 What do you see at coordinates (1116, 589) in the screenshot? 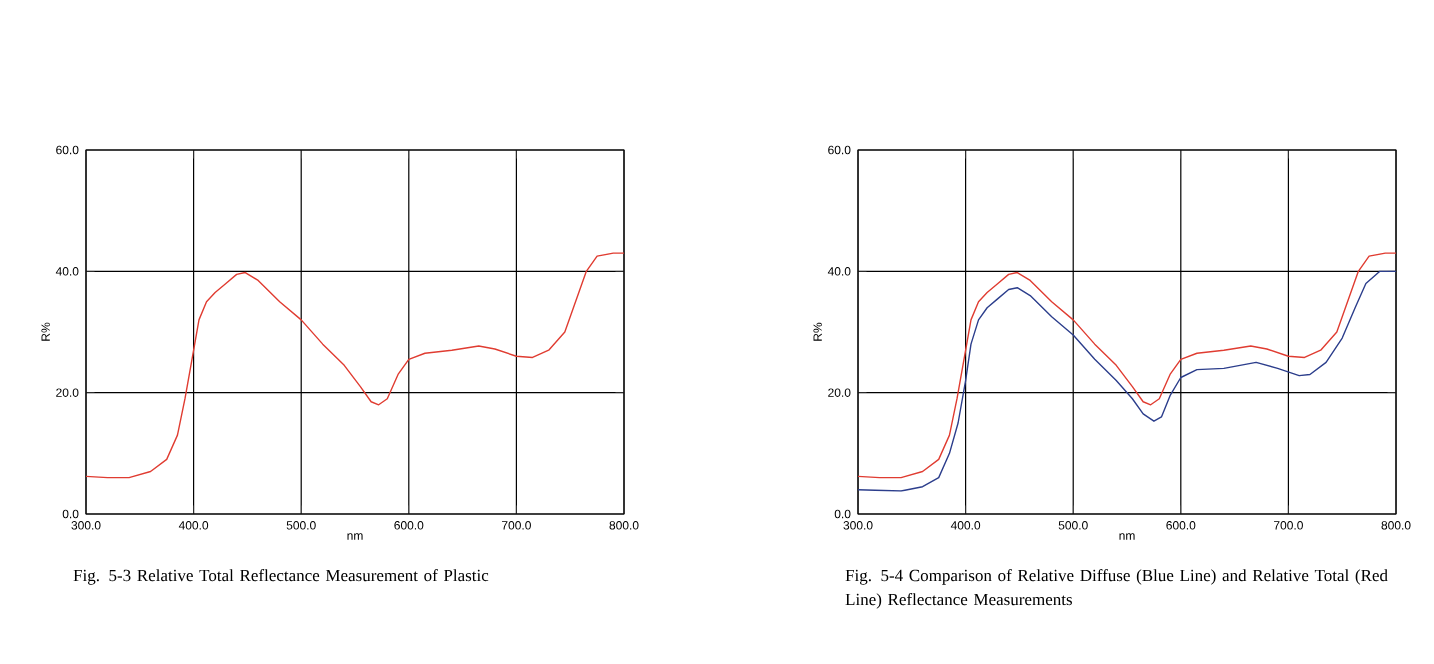
I see `text: Fig. 5-4 Comparison of Relative Diffuse (Blue Line) and Relative Total (Red Line) Reflectance Measurements` at bounding box center [1116, 589].